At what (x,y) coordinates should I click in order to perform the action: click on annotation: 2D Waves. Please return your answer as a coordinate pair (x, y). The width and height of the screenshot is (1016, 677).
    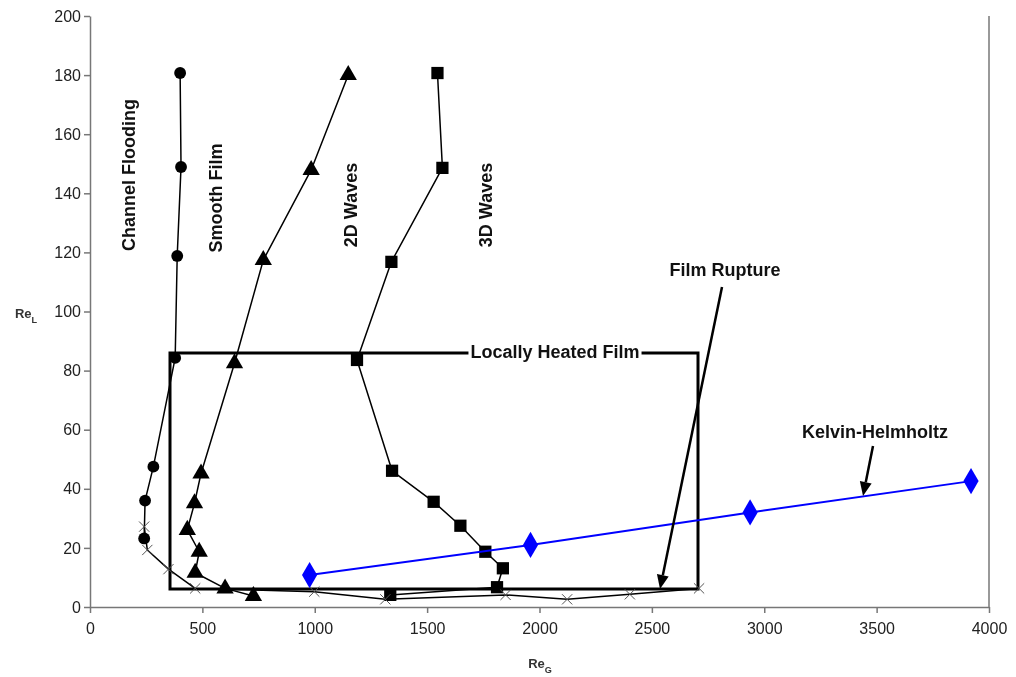
    Looking at the image, I should click on (350, 205).